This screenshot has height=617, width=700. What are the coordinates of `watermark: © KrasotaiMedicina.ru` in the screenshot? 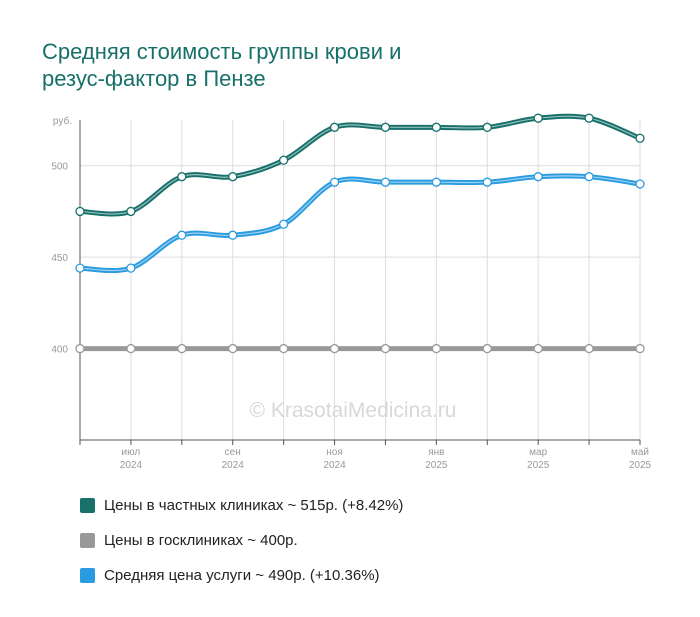 It's located at (353, 410).